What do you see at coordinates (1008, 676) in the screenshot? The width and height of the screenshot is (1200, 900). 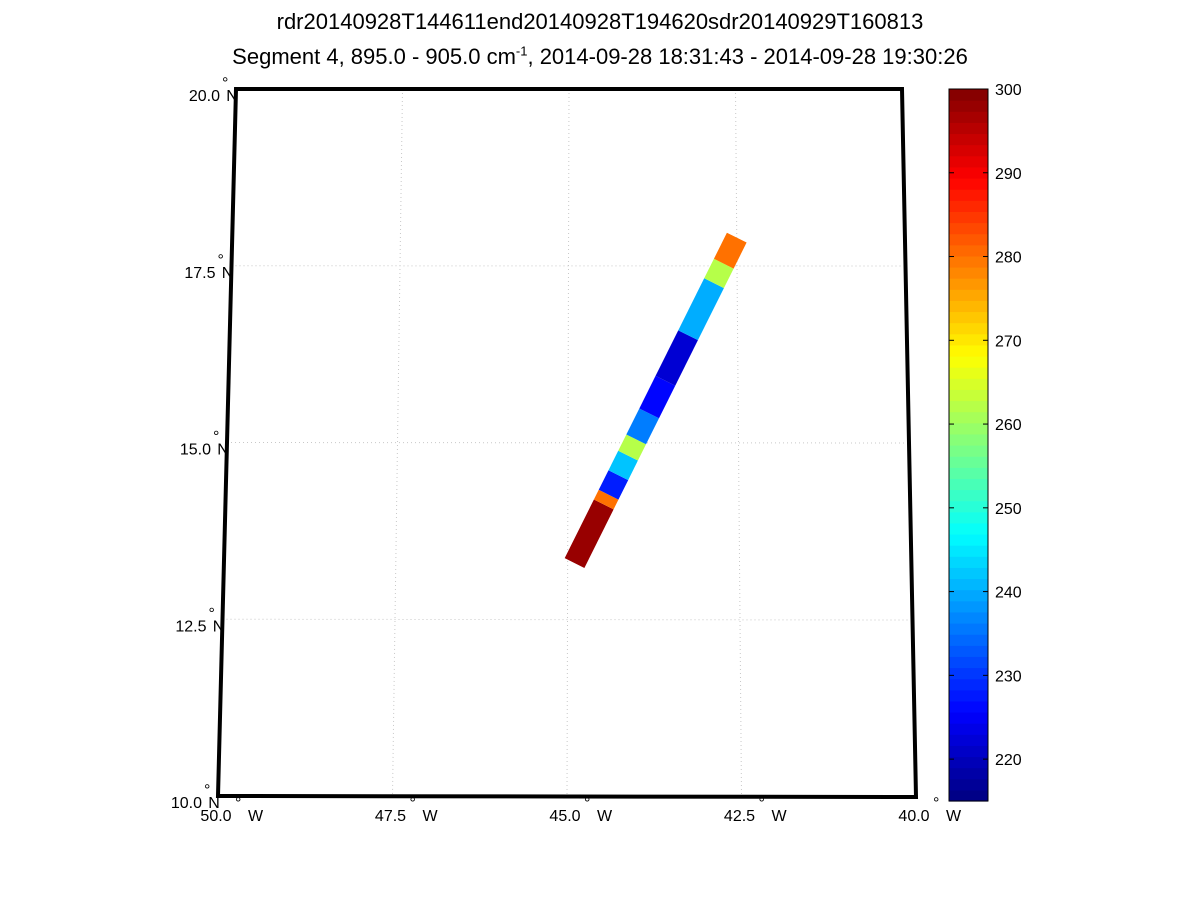 I see `colorbar-tick-label: 230` at bounding box center [1008, 676].